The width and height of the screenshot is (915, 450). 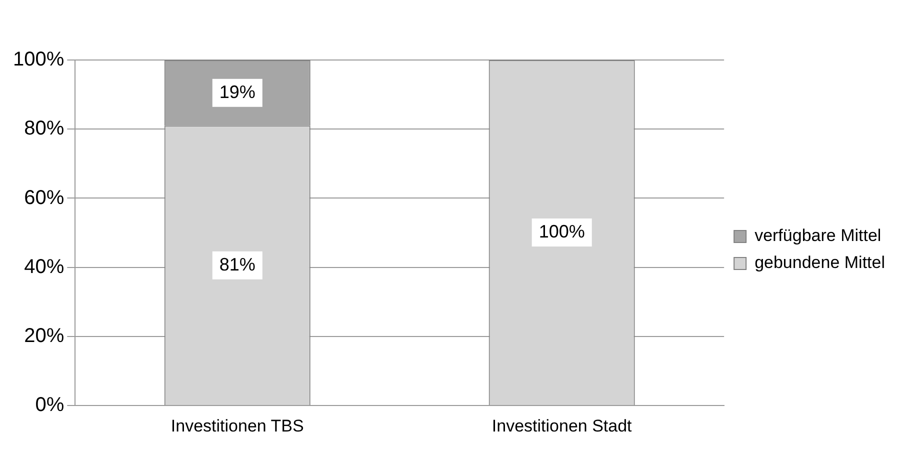 What do you see at coordinates (38, 59) in the screenshot?
I see `y-tick-label: 100%` at bounding box center [38, 59].